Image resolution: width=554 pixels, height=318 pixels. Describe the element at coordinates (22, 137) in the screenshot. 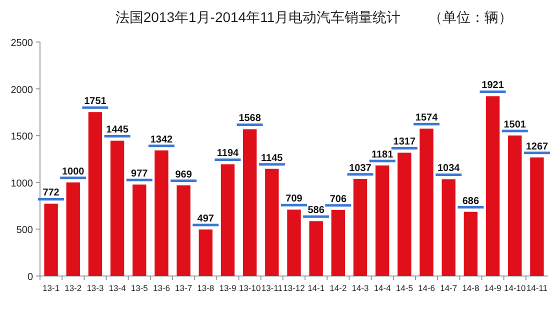

I see `y-tick-label: 1500` at that location.